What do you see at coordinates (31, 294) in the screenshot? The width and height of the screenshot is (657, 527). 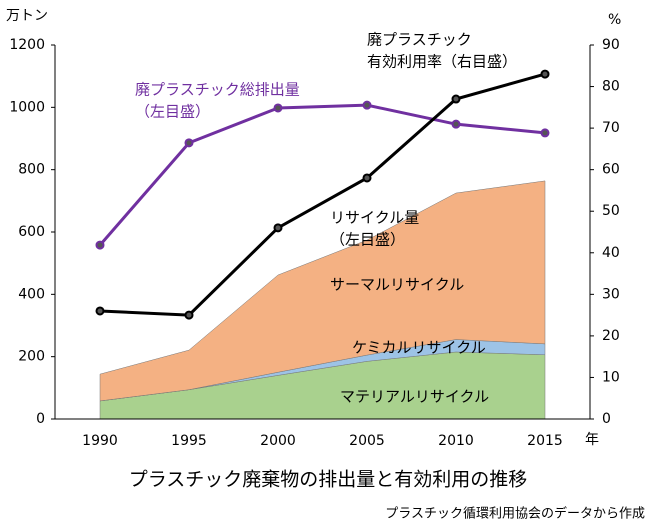 I see `y-tick-label: 400` at bounding box center [31, 294].